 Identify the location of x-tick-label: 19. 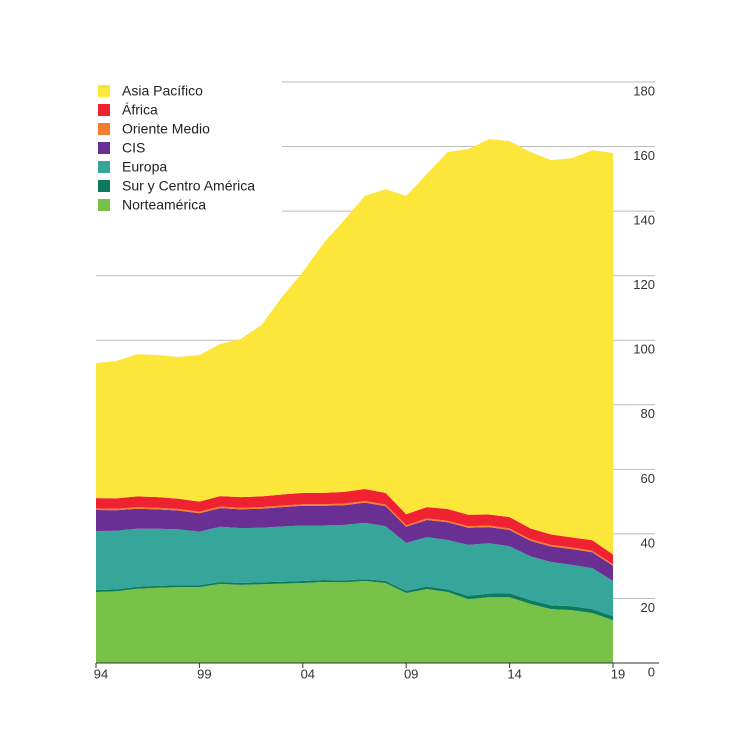
(618, 673).